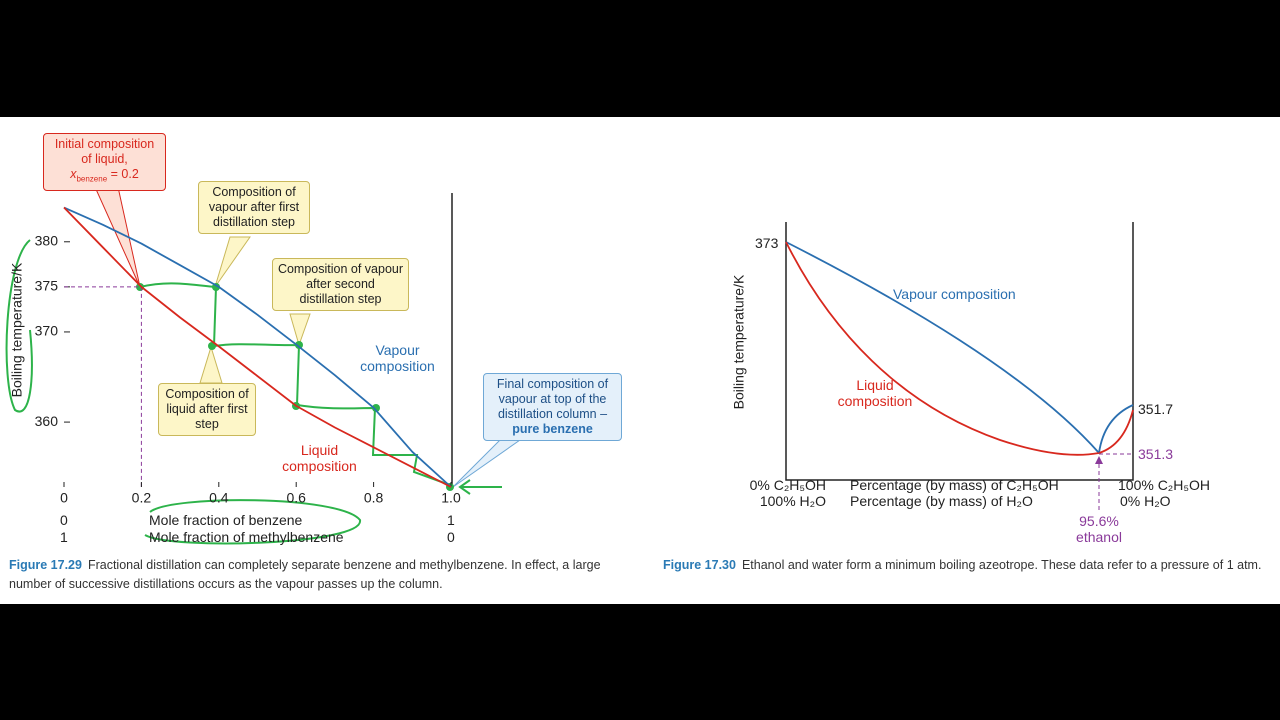  What do you see at coordinates (124, 174) in the screenshot?
I see `equals: = 0.2` at bounding box center [124, 174].